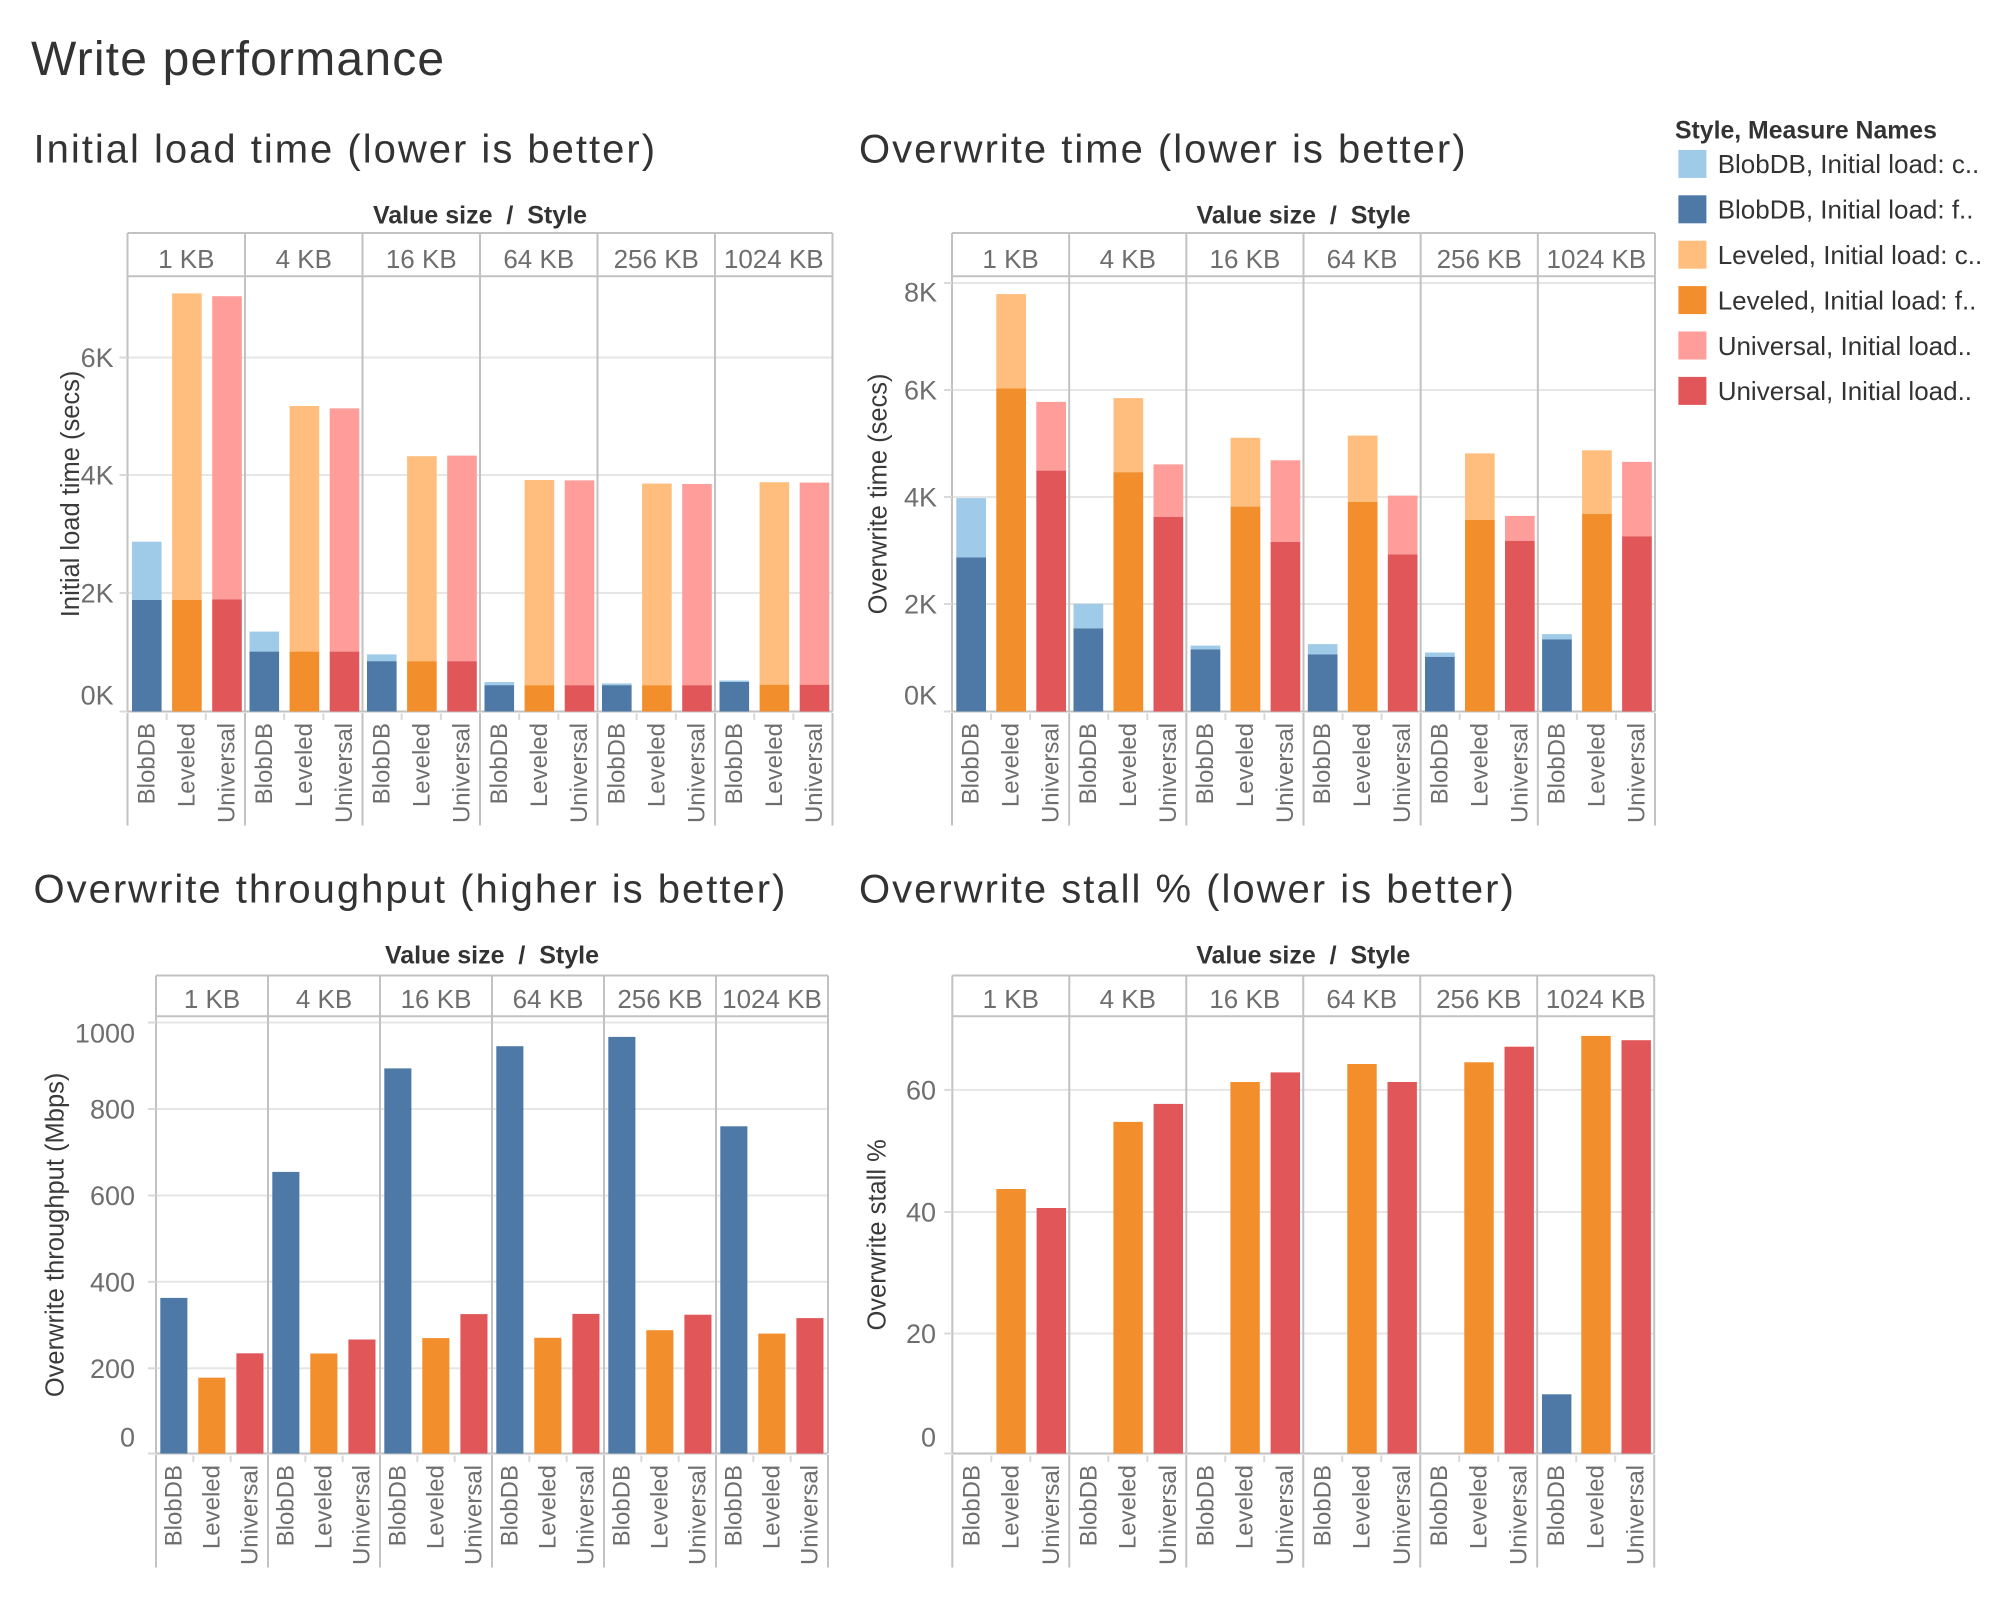 This screenshot has height=1600, width=2000. What do you see at coordinates (921, 1213) in the screenshot?
I see `svg-text: 40` at bounding box center [921, 1213].